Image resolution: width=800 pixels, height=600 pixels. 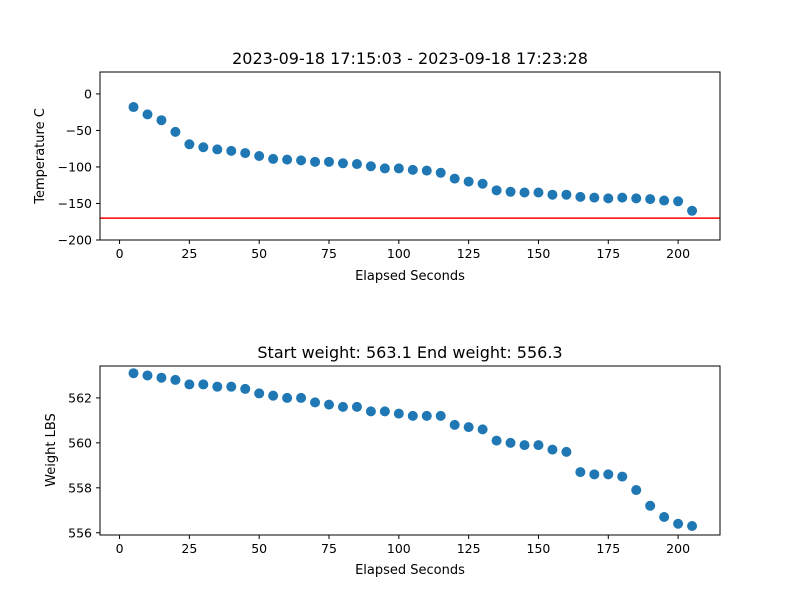 I want to click on y-axis-label: Temperature C, so click(x=40, y=156).